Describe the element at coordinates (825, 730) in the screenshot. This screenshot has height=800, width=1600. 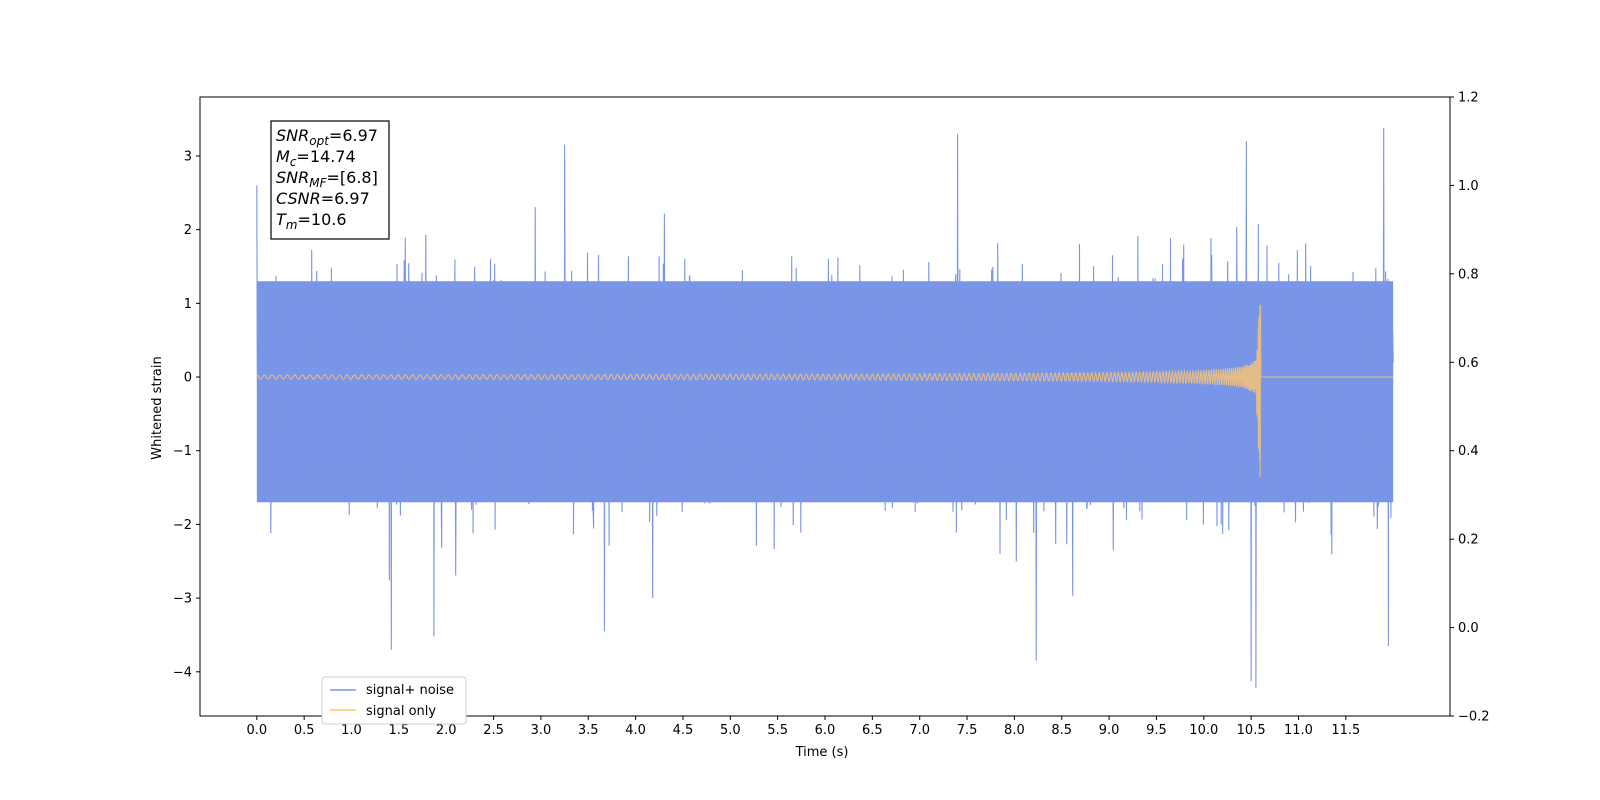
I see `x-tick-label: 6.0` at that location.